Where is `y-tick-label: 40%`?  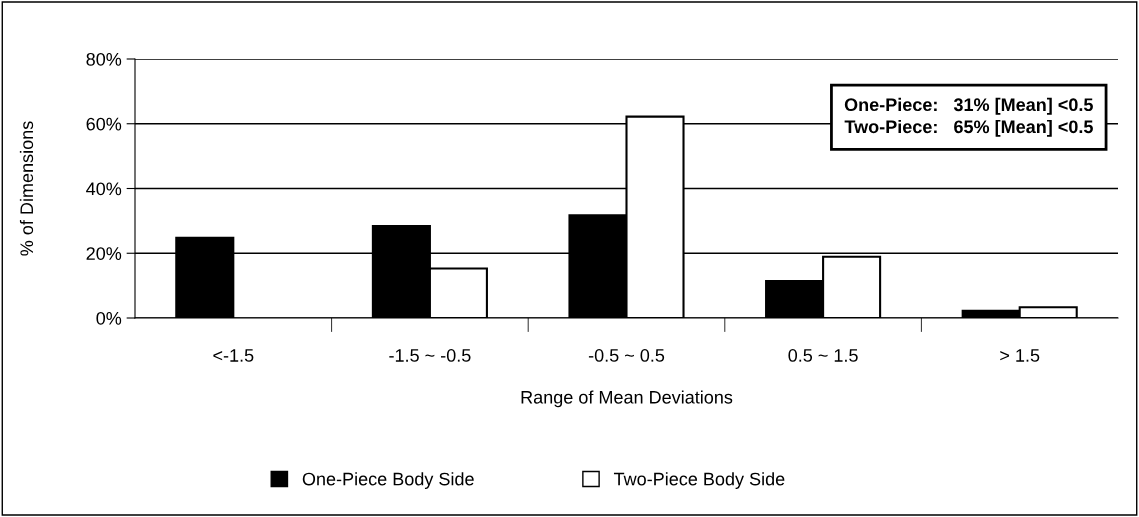
y-tick-label: 40% is located at coordinates (104, 189).